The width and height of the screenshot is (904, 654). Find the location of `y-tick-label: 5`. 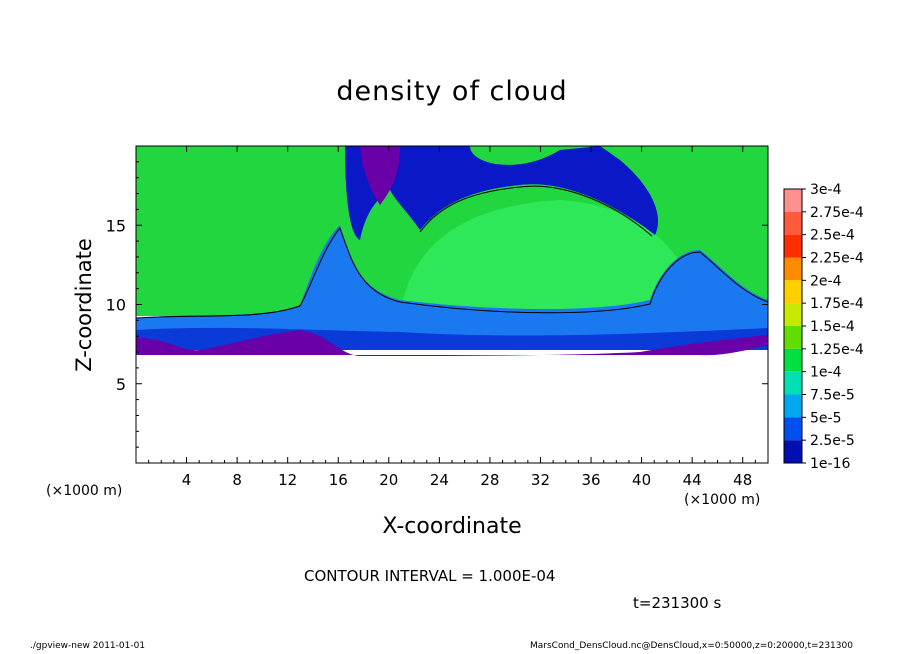

y-tick-label: 5 is located at coordinates (121, 384).